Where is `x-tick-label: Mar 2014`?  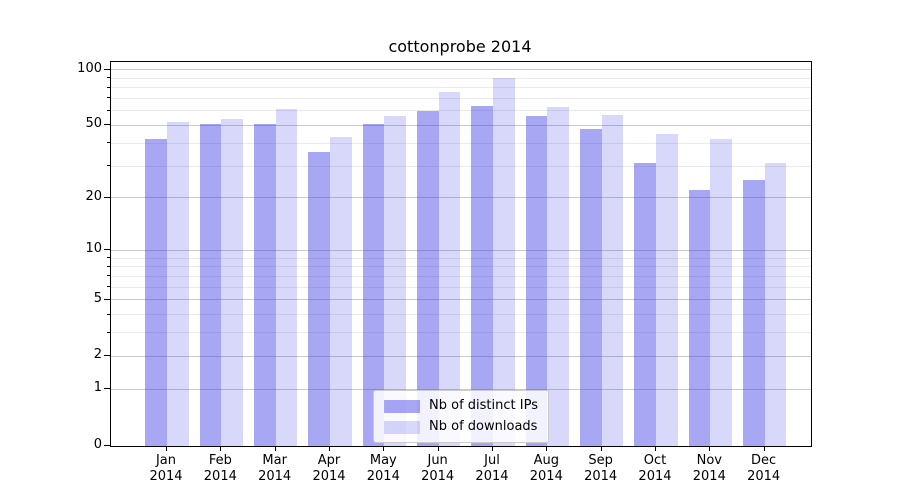 x-tick-label: Mar 2014 is located at coordinates (275, 469).